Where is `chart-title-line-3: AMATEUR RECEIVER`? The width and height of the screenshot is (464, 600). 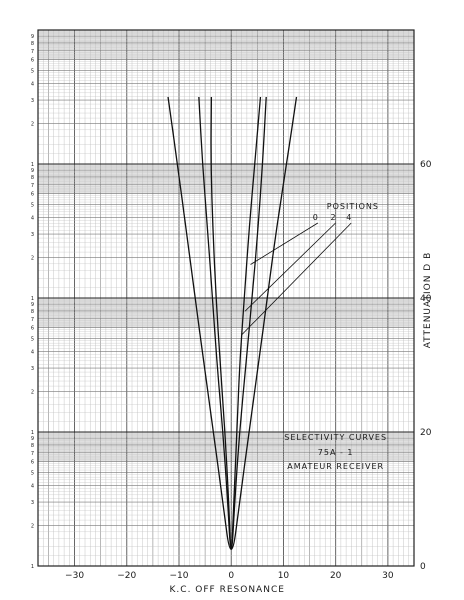 chart-title-line-3: AMATEUR RECEIVER is located at coordinates (335, 466).